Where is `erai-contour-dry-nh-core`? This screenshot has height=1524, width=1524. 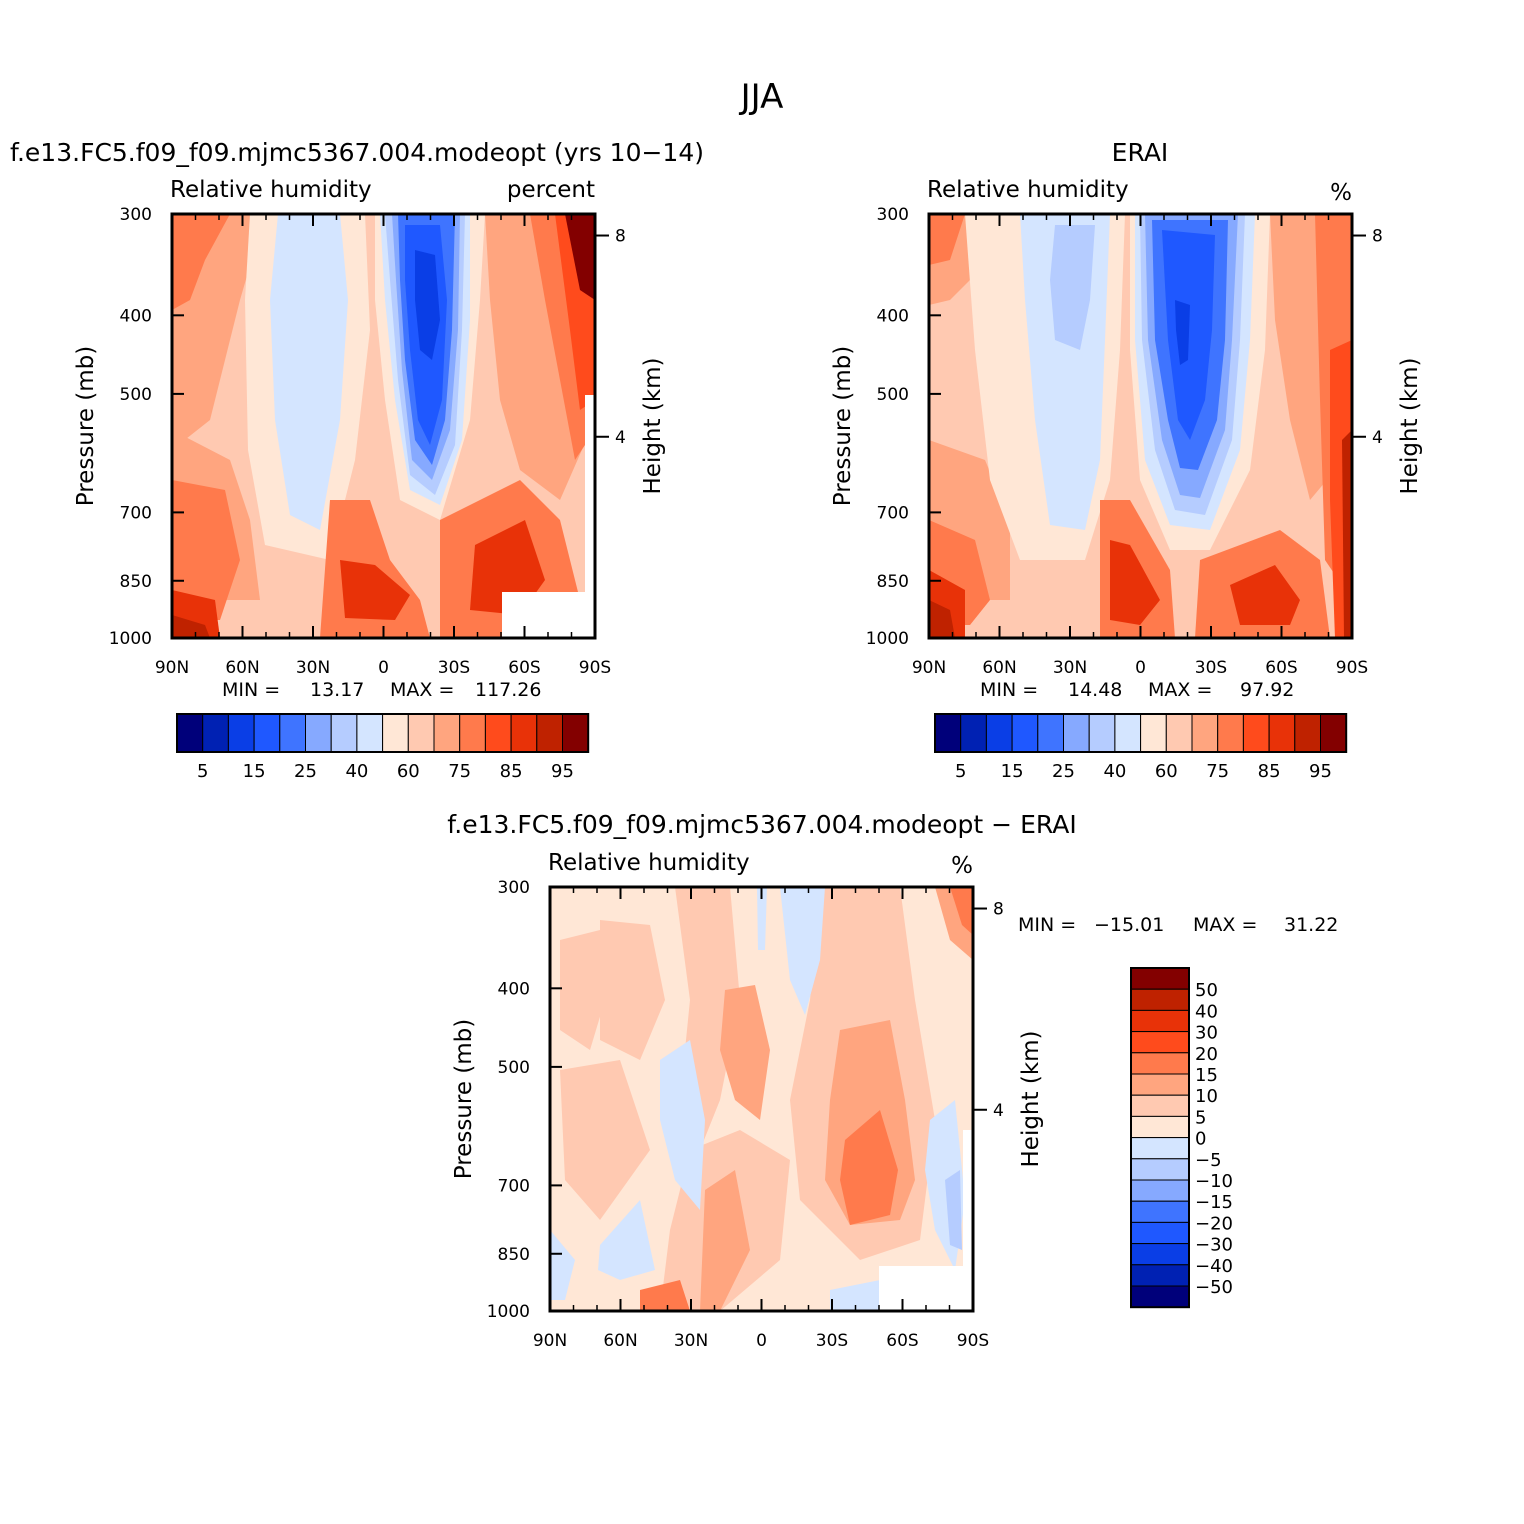 erai-contour-dry-nh-core is located at coordinates (1072, 287).